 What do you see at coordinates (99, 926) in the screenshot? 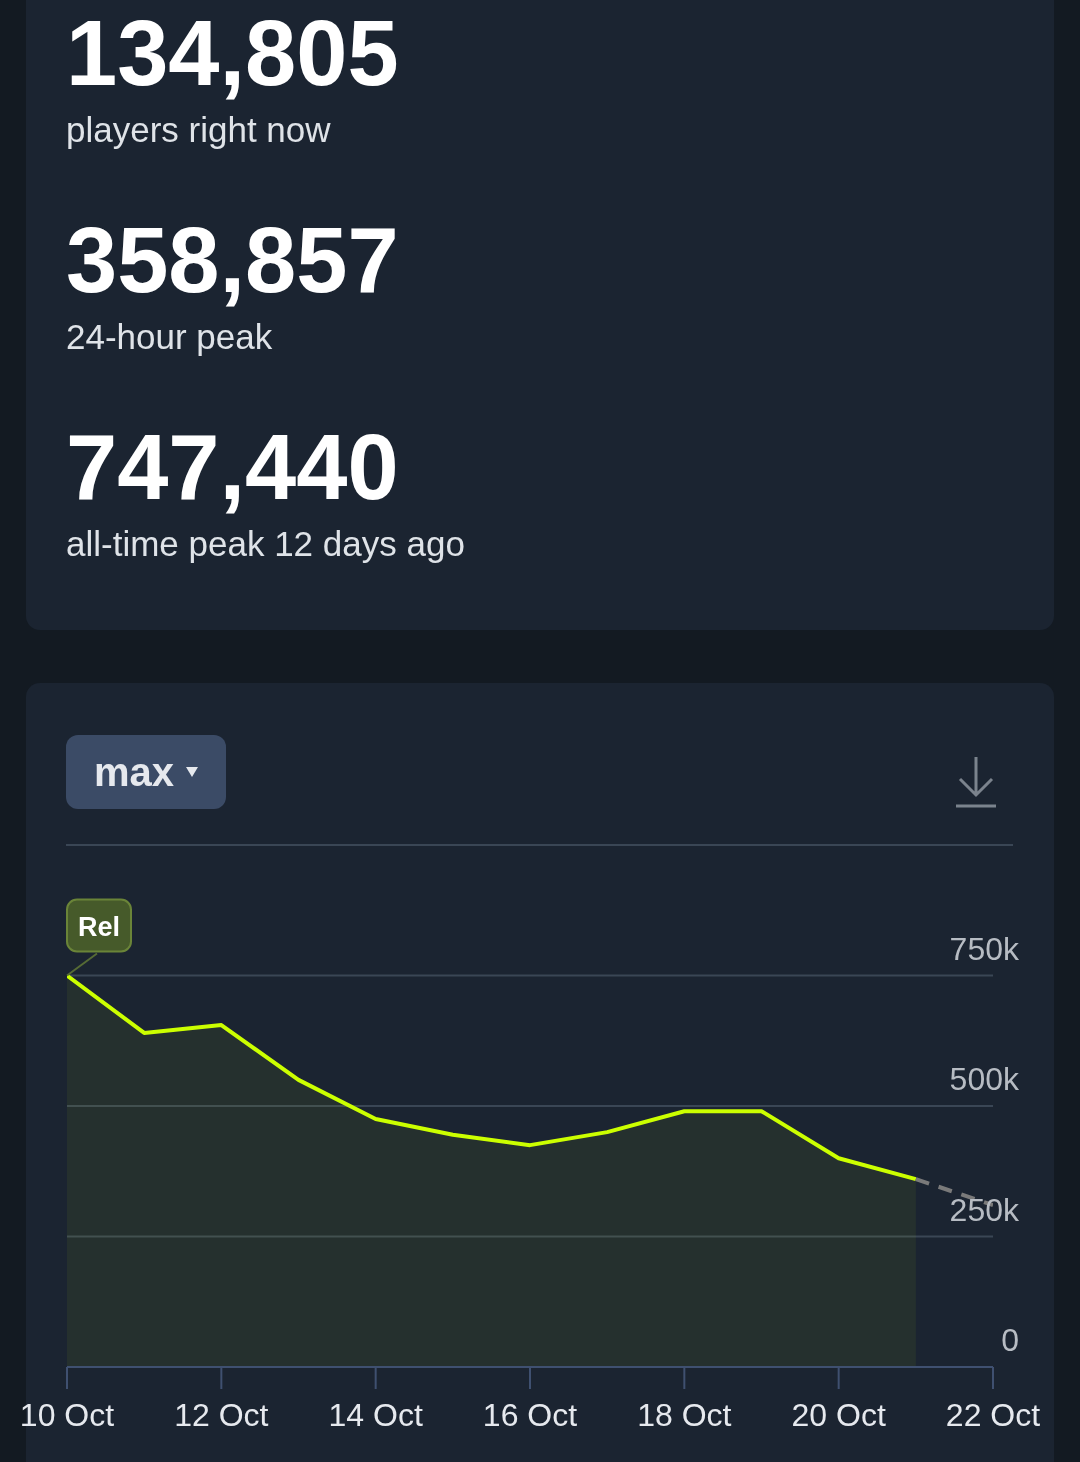
I see `annotation: Rel` at bounding box center [99, 926].